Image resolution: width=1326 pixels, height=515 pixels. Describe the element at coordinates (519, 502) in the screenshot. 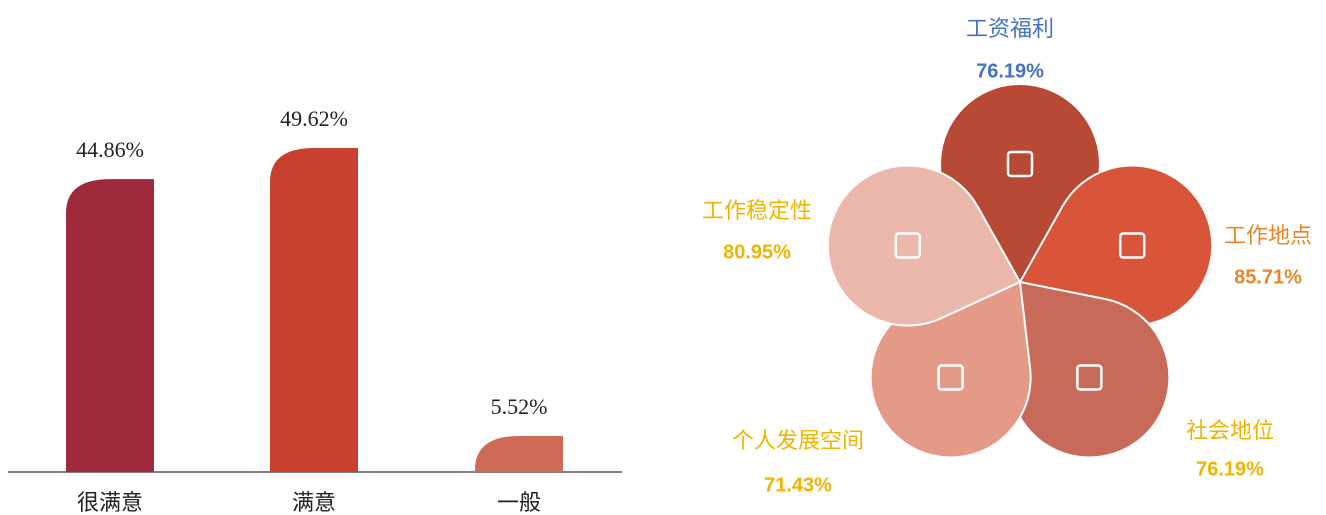

I see `x-tick-label: 一般` at that location.